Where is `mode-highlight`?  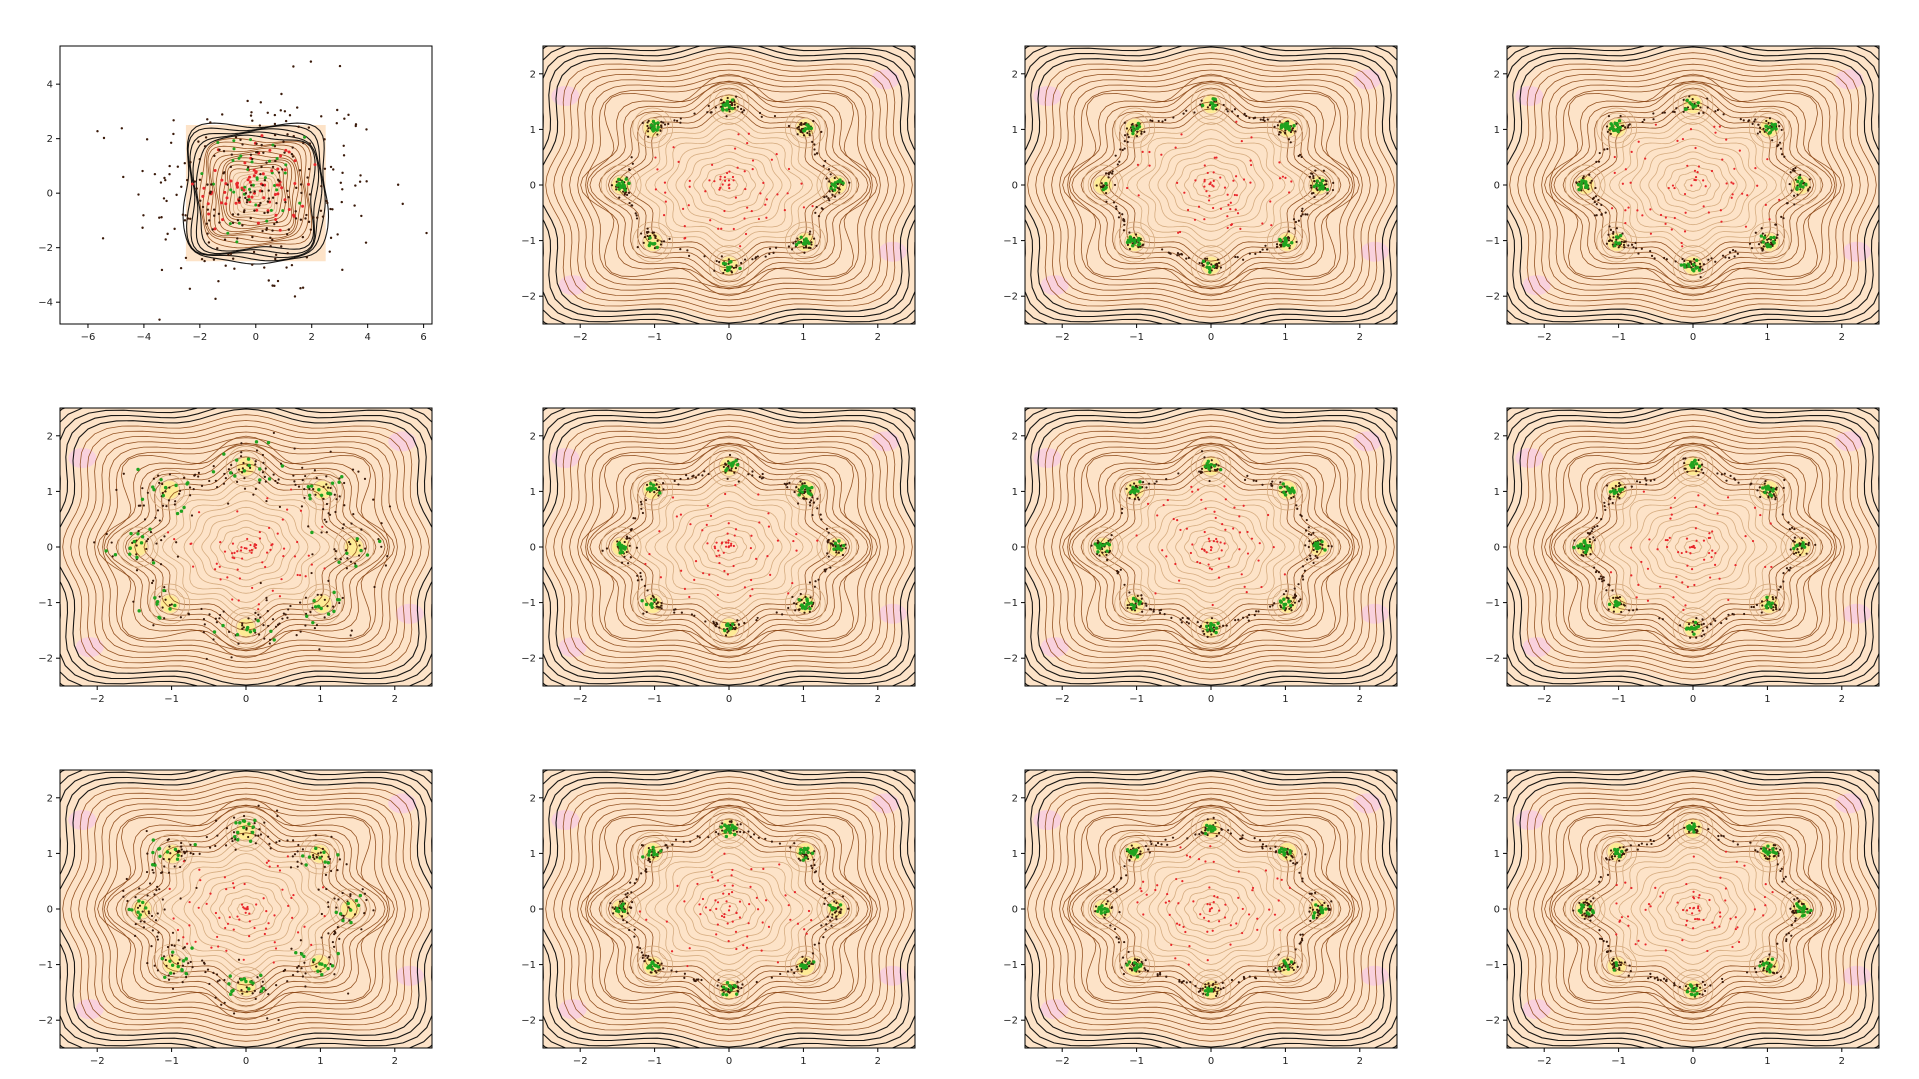 mode-highlight is located at coordinates (322, 604).